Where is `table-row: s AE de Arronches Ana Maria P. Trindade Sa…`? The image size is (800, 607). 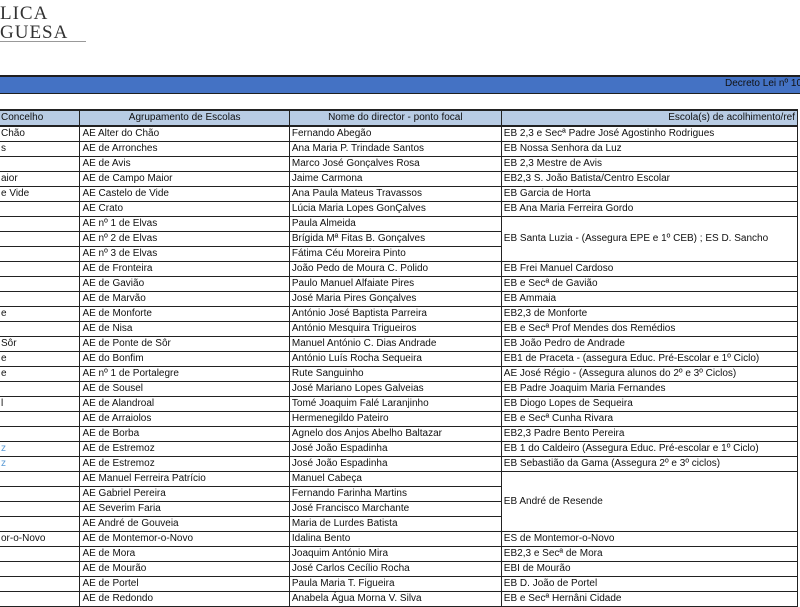
table-row: s AE de Arronches Ana Maria P. Trindade Sa… is located at coordinates (399, 149).